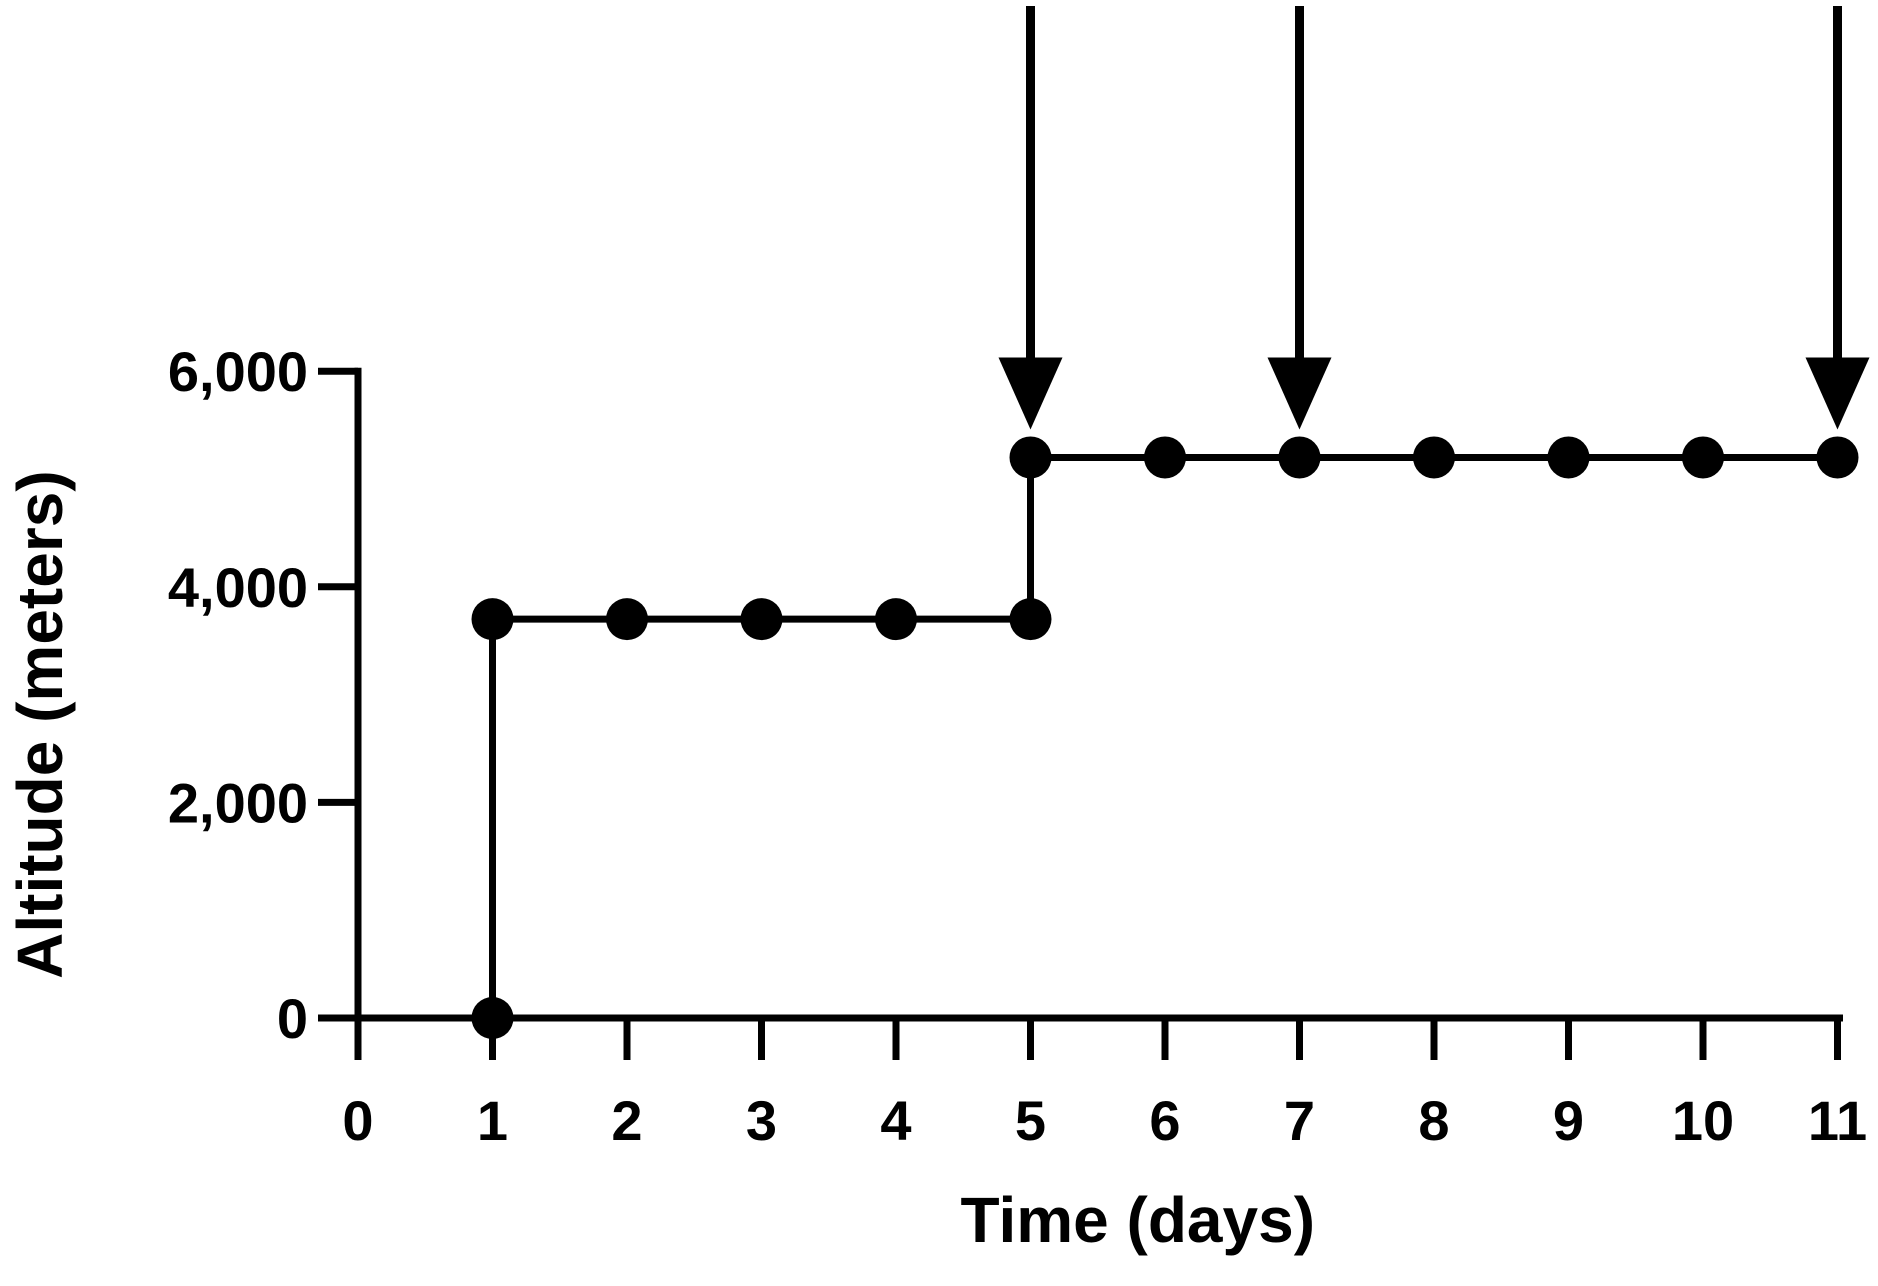 The image size is (1878, 1286). I want to click on y-tick-label: 0, so click(292, 1018).